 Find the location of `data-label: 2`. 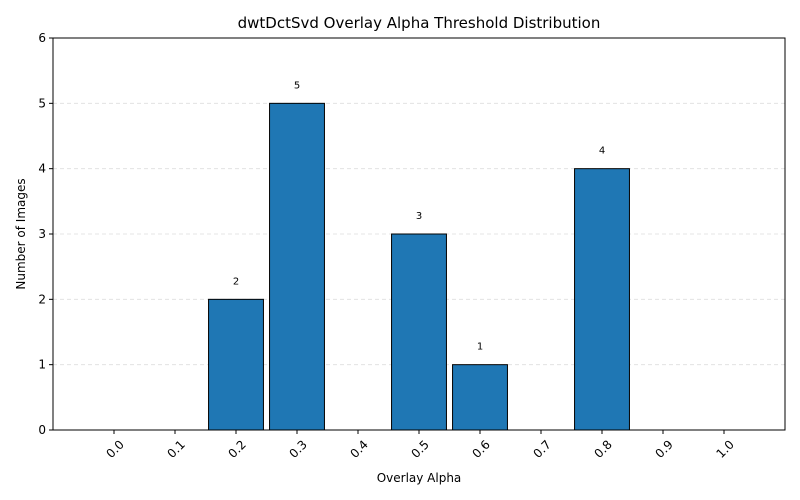

data-label: 2 is located at coordinates (236, 281).